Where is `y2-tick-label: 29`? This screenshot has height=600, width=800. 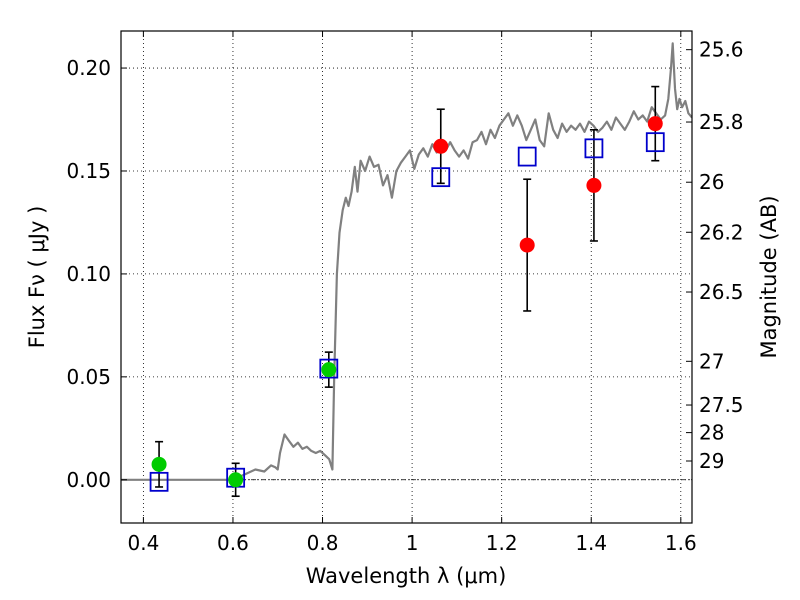
y2-tick-label: 29 is located at coordinates (711, 461).